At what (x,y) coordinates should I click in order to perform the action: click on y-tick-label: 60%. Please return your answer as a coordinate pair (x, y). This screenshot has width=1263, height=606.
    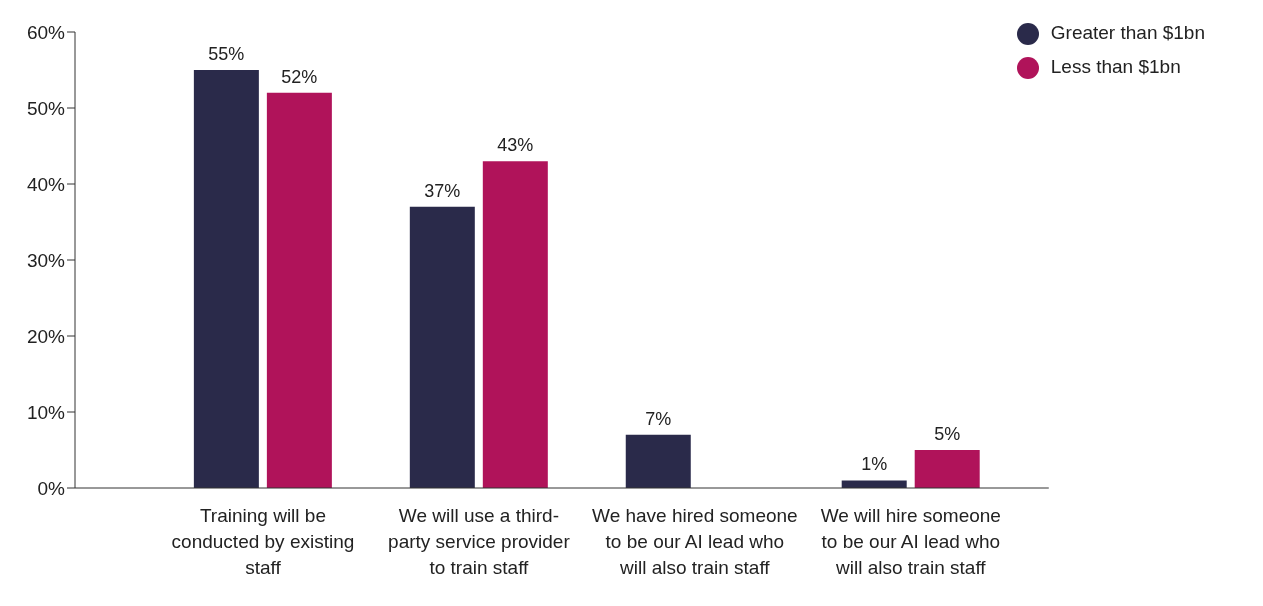
    Looking at the image, I should click on (46, 32).